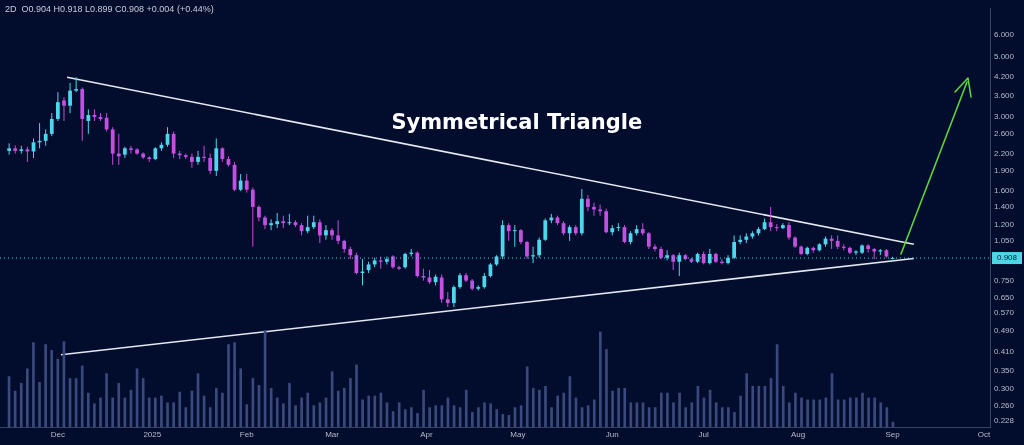 The width and height of the screenshot is (1024, 445). I want to click on y-tick-label: 1.050, so click(1004, 241).